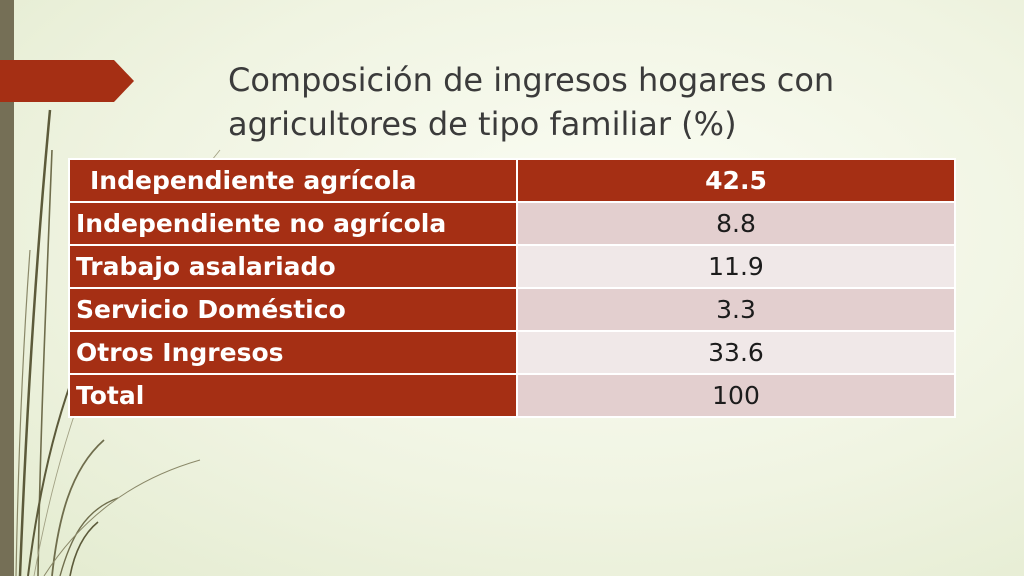 The width and height of the screenshot is (1024, 576). I want to click on row-label: Independiente no agrícola, so click(293, 223).